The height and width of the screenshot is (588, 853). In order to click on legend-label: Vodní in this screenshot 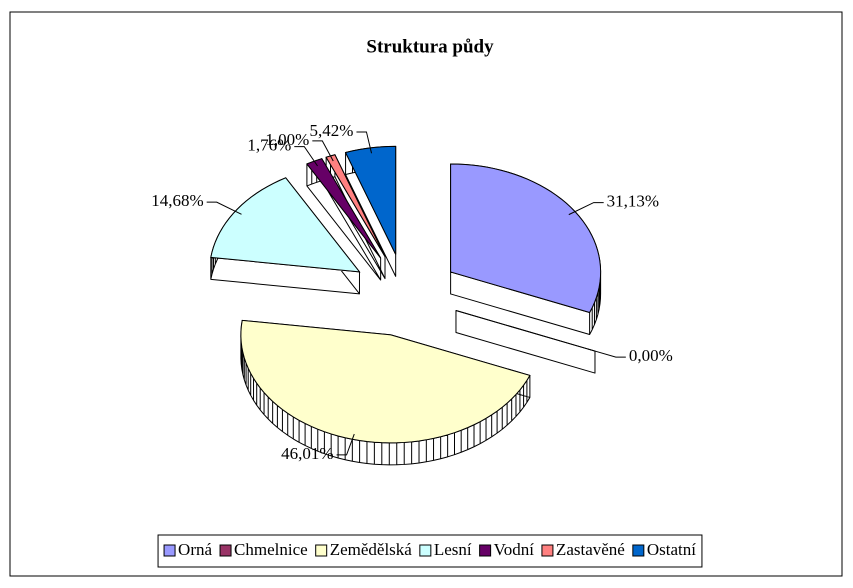, I will do `click(514, 549)`.